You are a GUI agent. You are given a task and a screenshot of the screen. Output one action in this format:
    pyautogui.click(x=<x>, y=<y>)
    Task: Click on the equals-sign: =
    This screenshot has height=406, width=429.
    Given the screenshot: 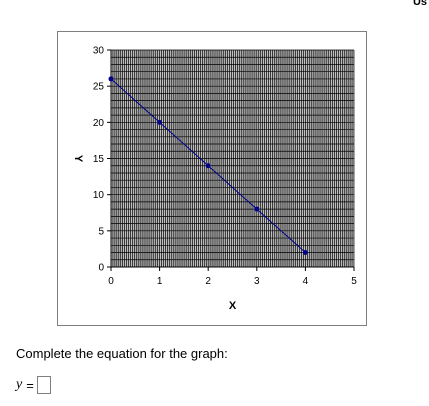 What is the action you would take?
    pyautogui.click(x=30, y=385)
    